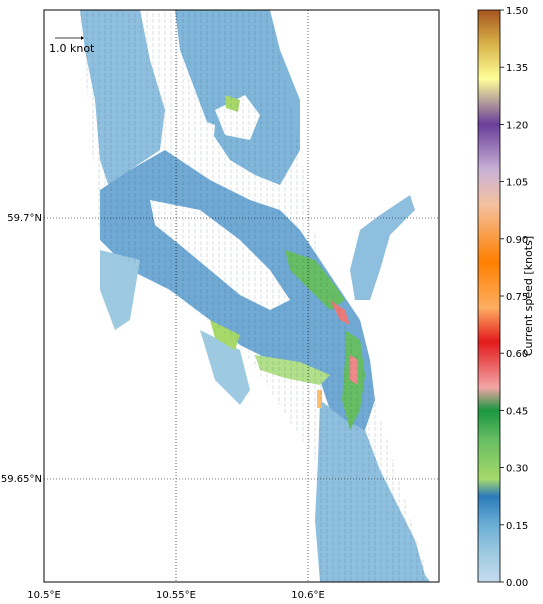 This screenshot has height=604, width=543. What do you see at coordinates (308, 595) in the screenshot?
I see `x-tick-label: 10.6°E` at bounding box center [308, 595].